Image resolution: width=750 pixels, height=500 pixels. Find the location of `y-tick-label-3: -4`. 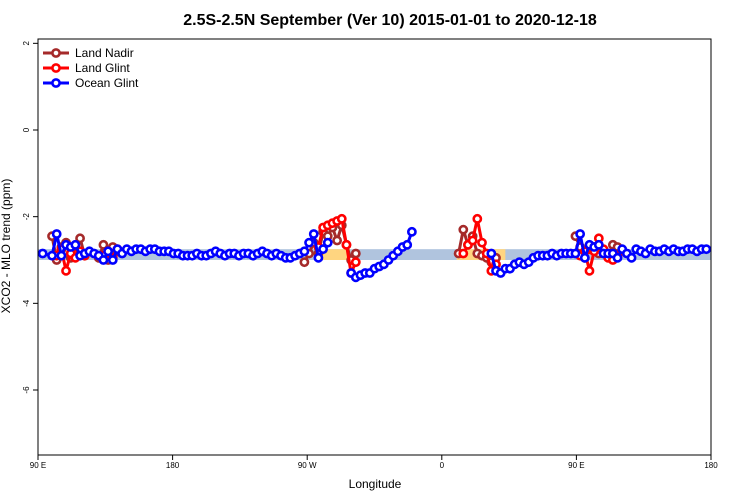

y-tick-label-3: -4 is located at coordinates (26, 303).